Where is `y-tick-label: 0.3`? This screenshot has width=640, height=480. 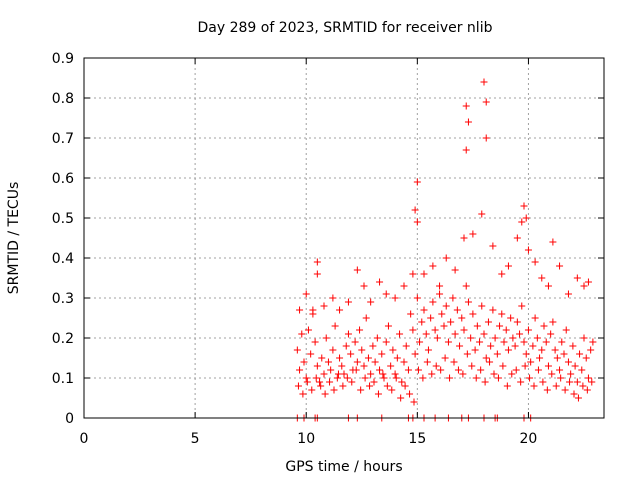 y-tick-label: 0.3 is located at coordinates (63, 299).